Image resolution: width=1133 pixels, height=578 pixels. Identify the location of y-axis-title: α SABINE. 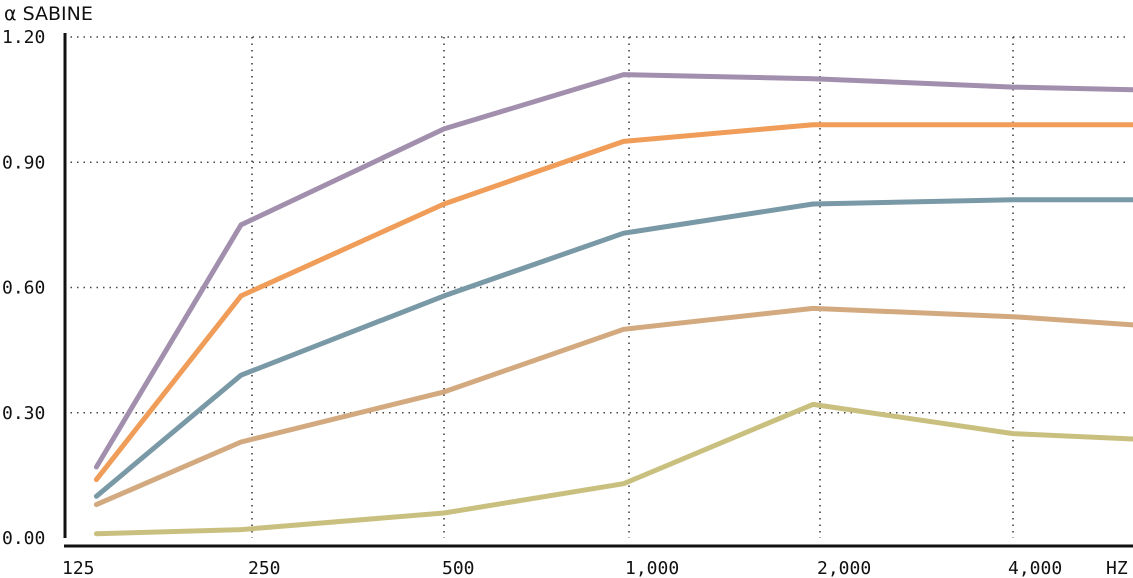
(48, 14).